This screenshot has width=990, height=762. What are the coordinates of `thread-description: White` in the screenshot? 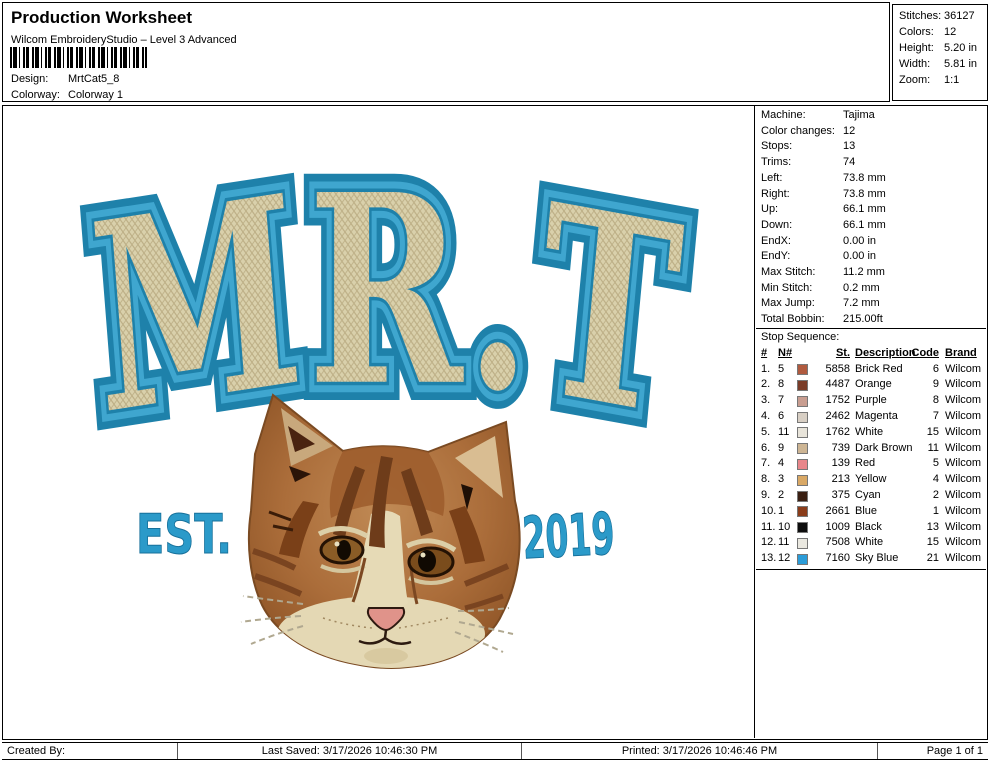 It's located at (869, 431).